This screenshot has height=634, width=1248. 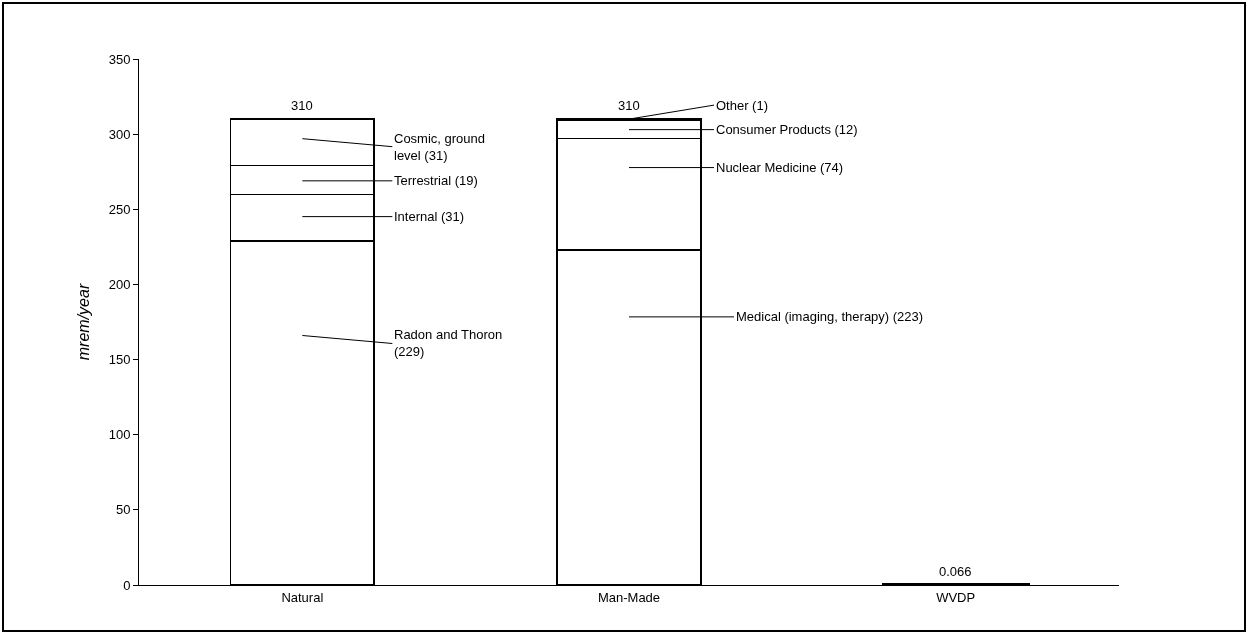 What do you see at coordinates (119, 360) in the screenshot?
I see `y-tick-label: 150` at bounding box center [119, 360].